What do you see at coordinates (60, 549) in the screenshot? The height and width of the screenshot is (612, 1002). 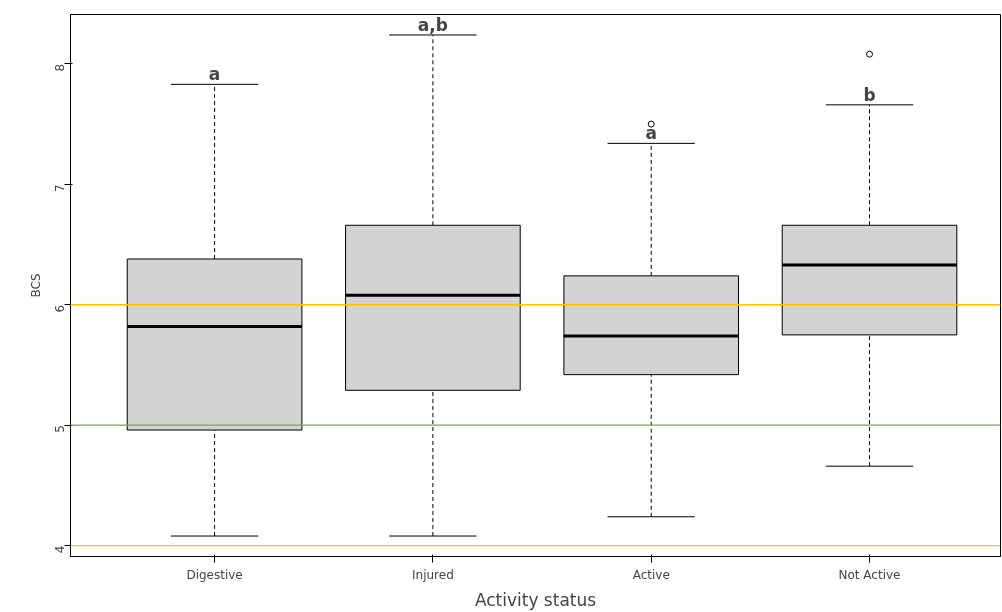 I see `y-tick-label: 4` at bounding box center [60, 549].